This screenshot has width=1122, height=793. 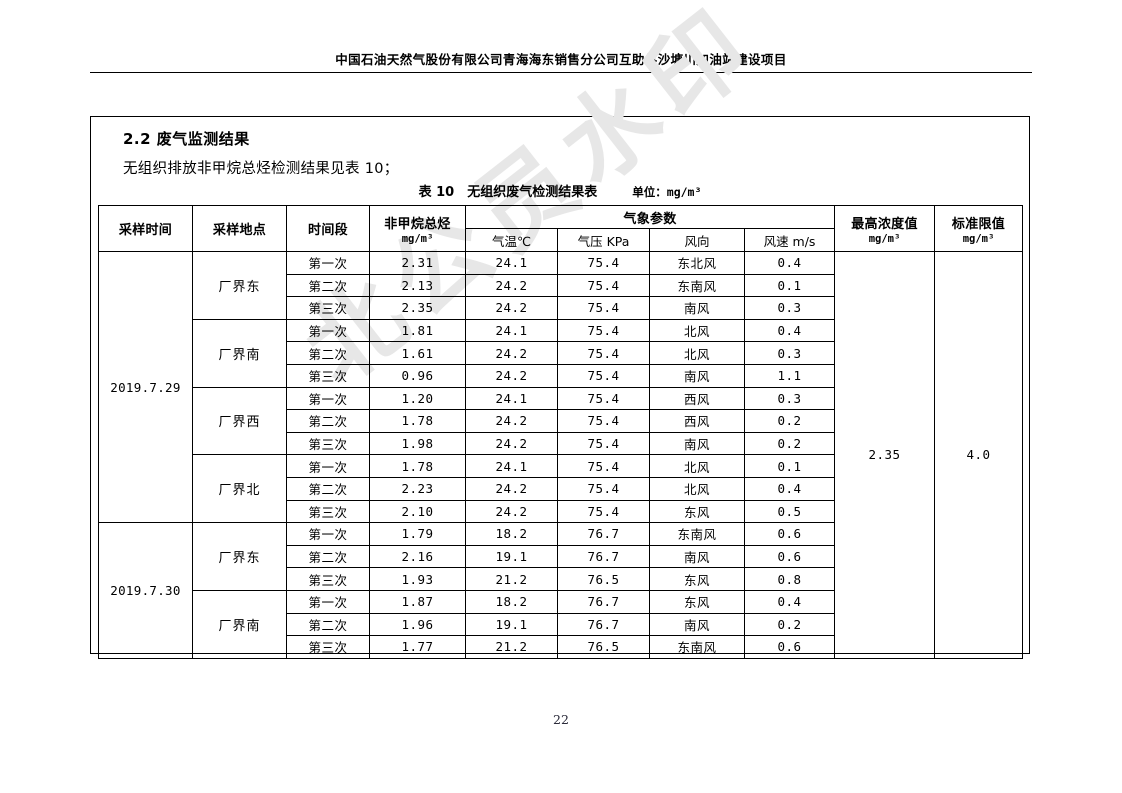 What do you see at coordinates (417, 375) in the screenshot?
I see `cell-nmhc-value: 0.96` at bounding box center [417, 375].